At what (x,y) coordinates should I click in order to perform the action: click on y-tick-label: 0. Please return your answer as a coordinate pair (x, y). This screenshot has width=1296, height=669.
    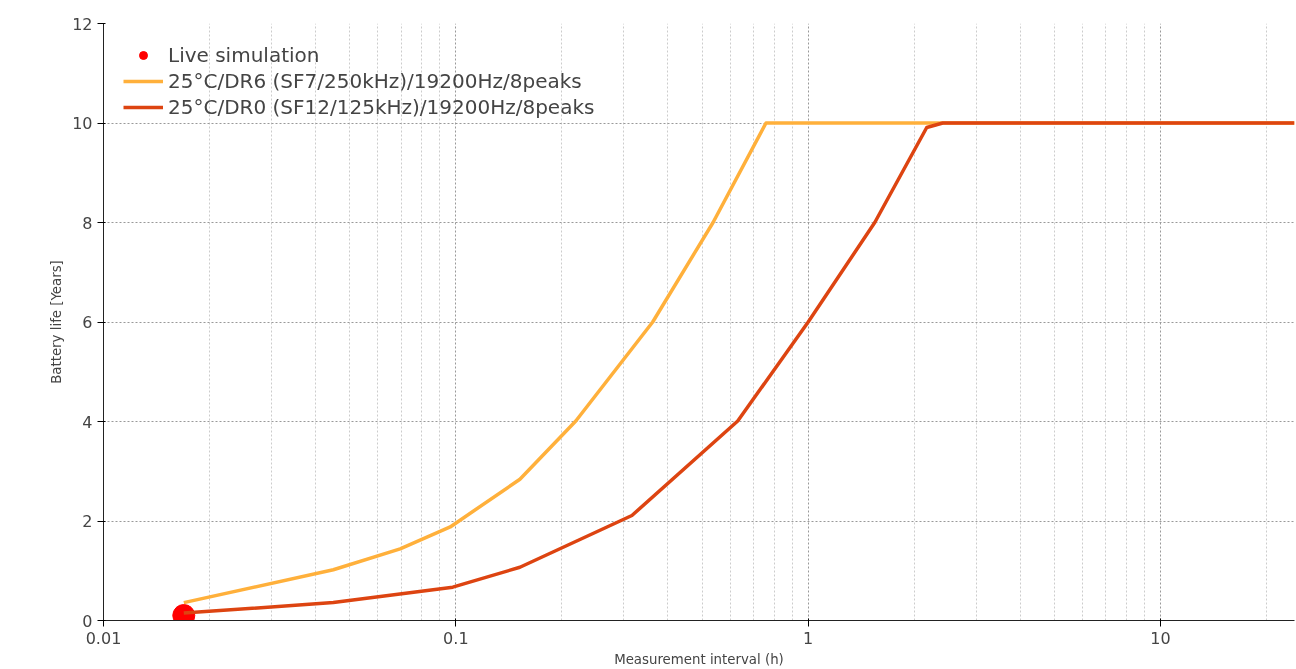
    Looking at the image, I should click on (87, 621).